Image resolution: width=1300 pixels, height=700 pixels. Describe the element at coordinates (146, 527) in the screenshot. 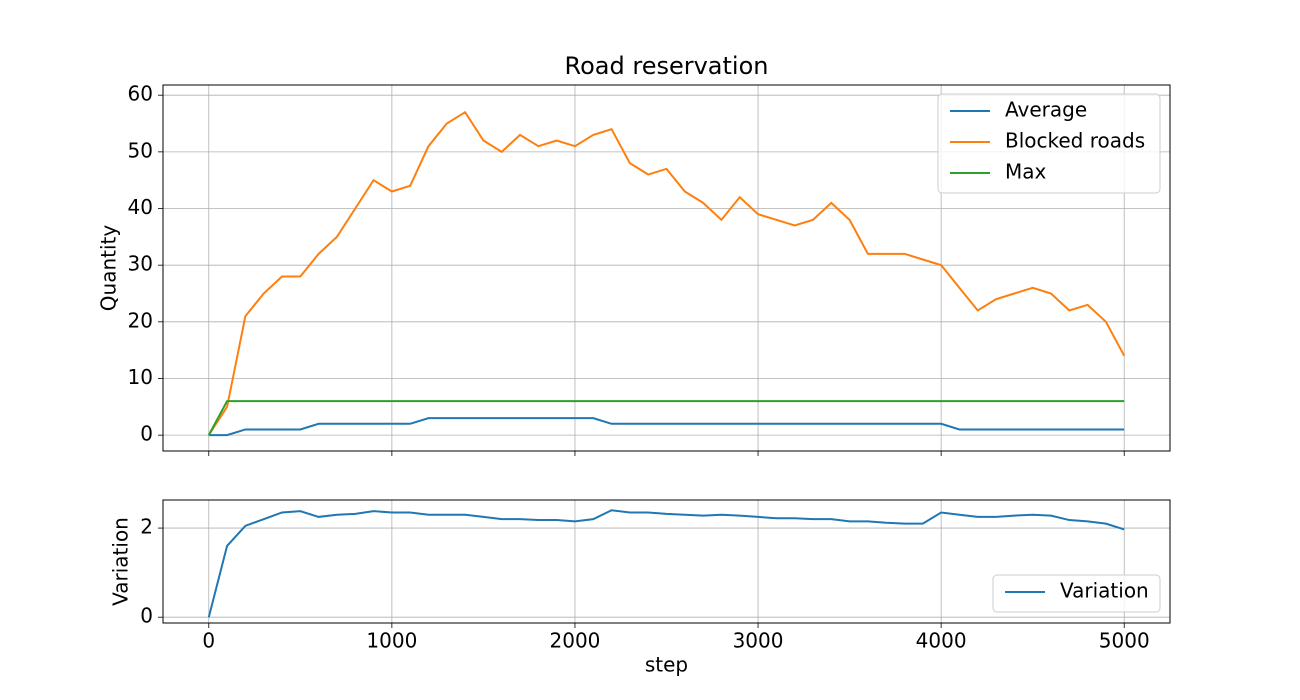

I see `y-tick-label: 2` at that location.